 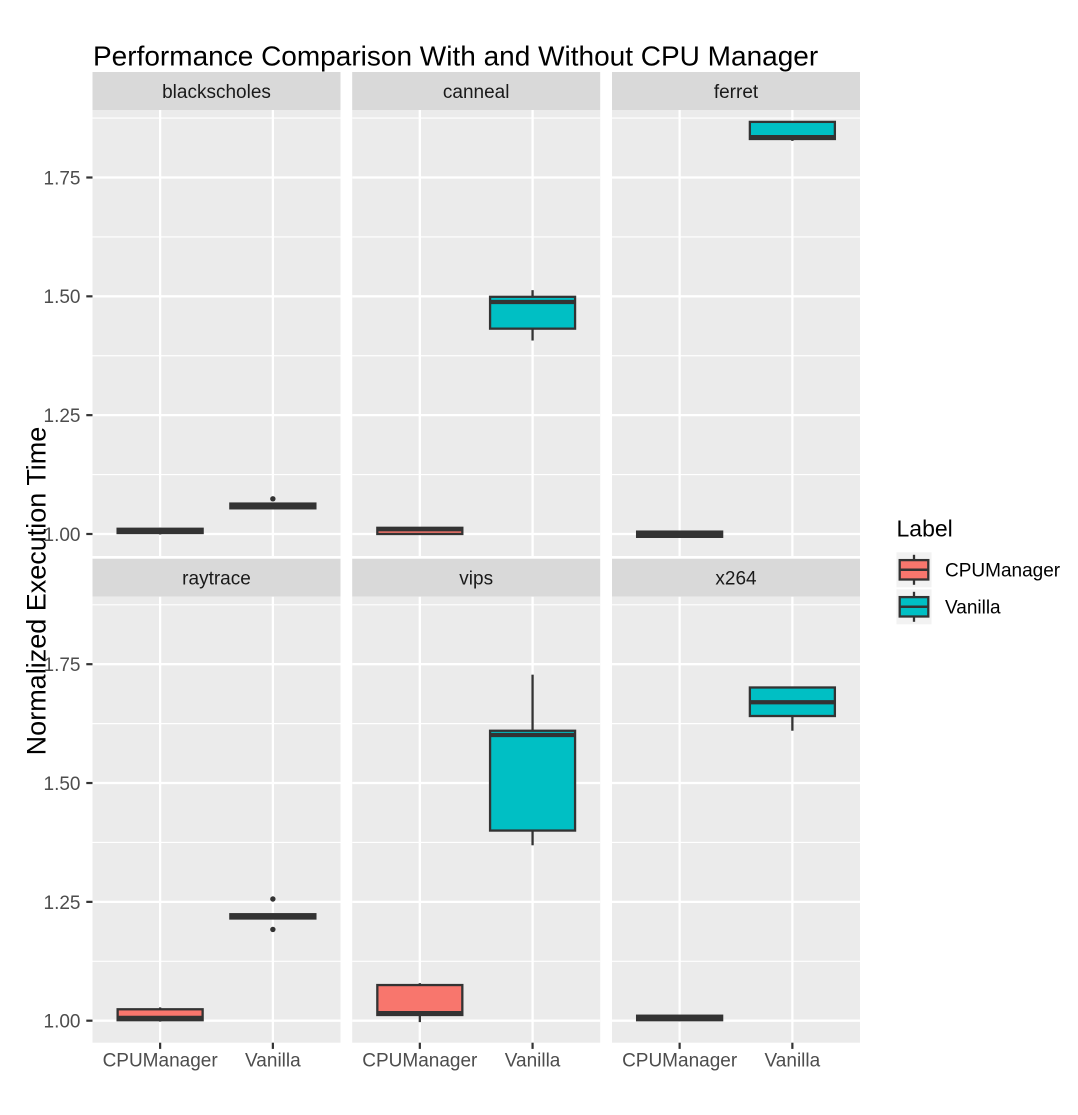 I want to click on facet-strip-label: blackscholes, so click(x=216, y=92).